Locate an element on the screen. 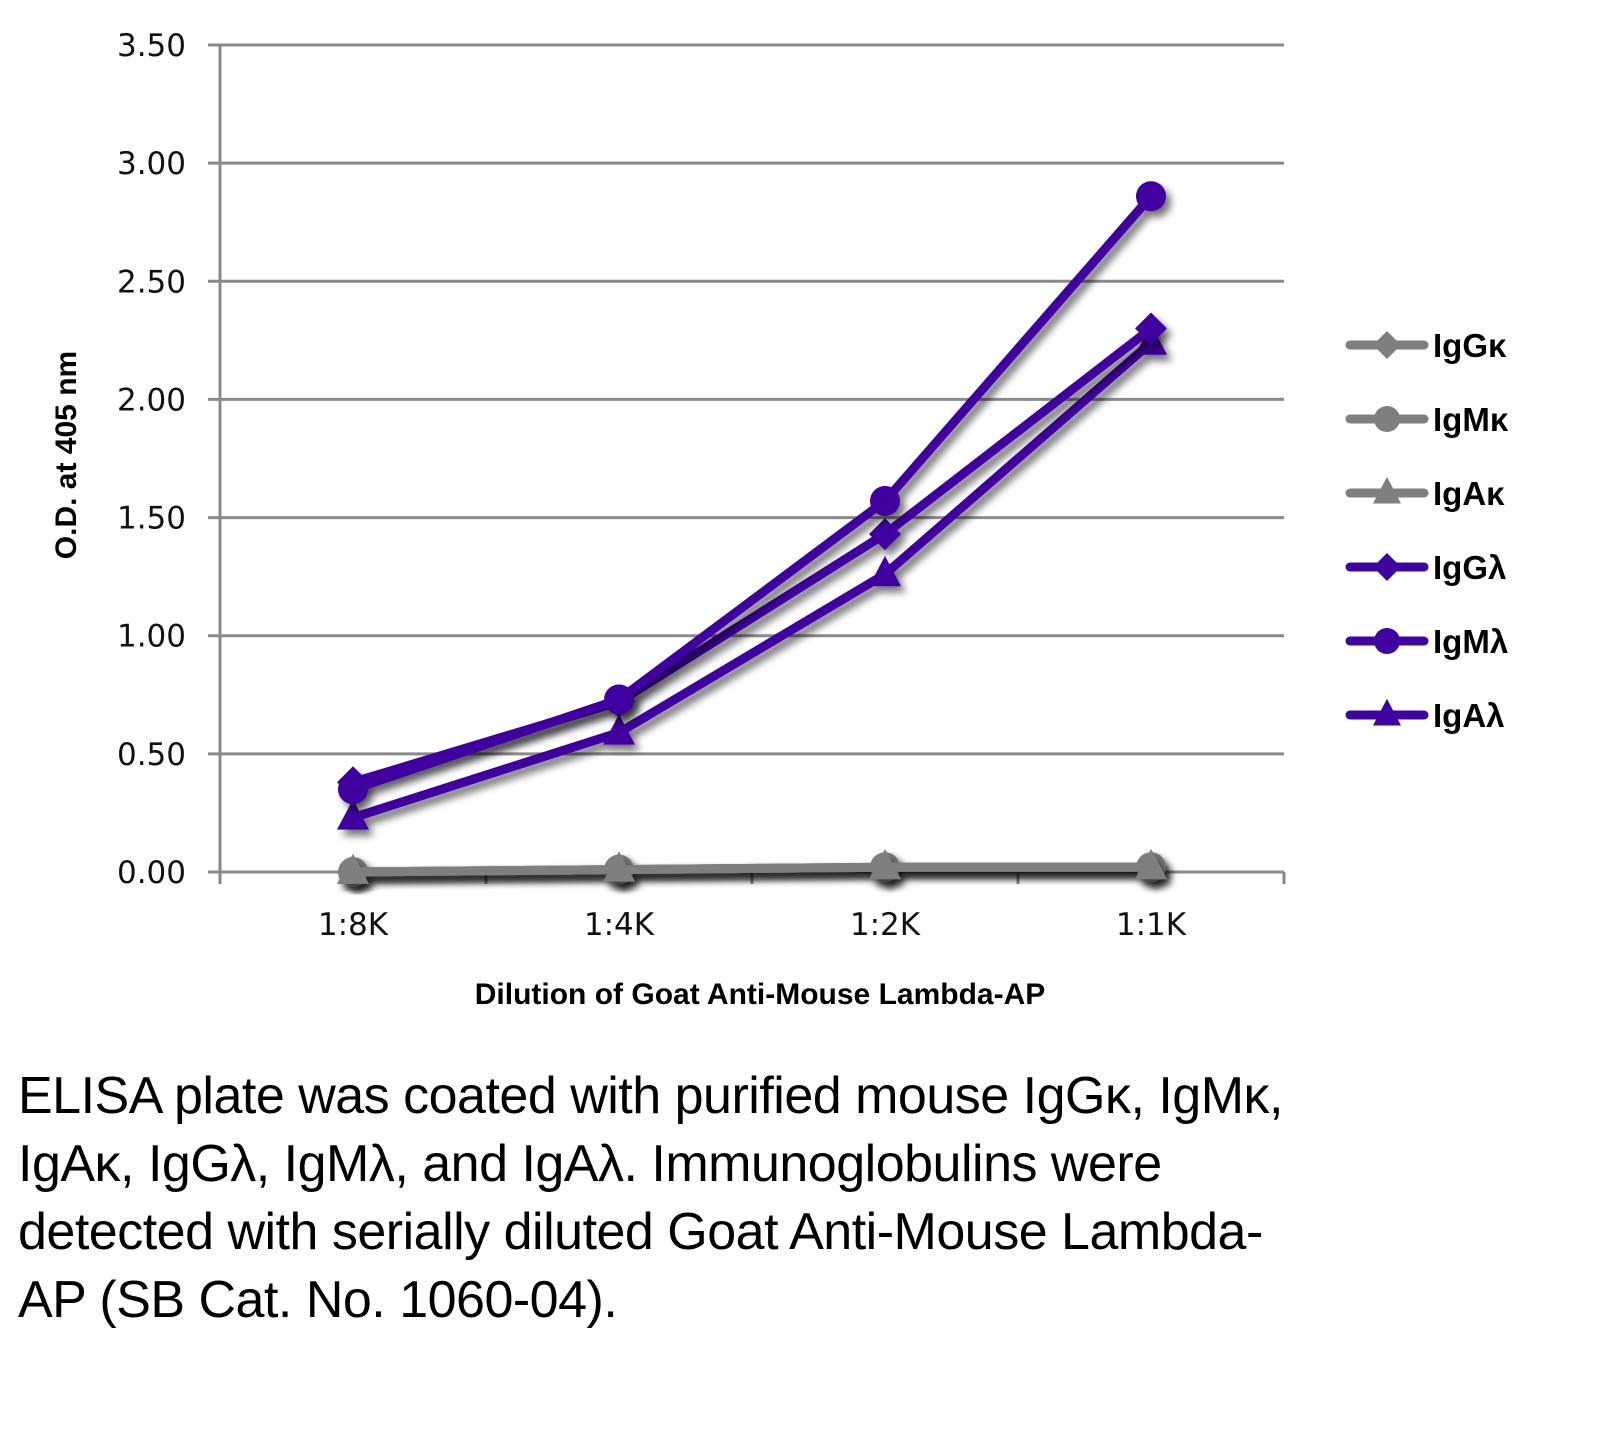 This screenshot has height=1451, width=1604. y-tick-label: 1.50 is located at coordinates (151, 519).